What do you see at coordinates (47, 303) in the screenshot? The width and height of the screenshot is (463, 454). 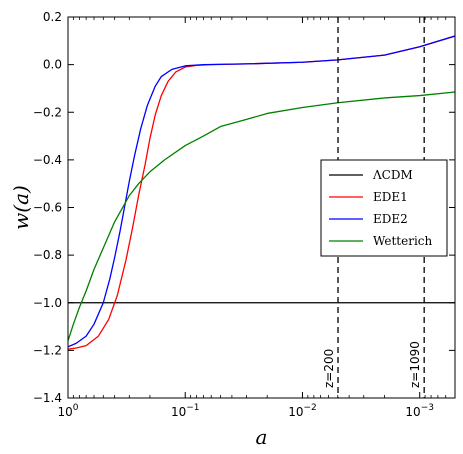 I see `y-tick-label: −1.0` at bounding box center [47, 303].